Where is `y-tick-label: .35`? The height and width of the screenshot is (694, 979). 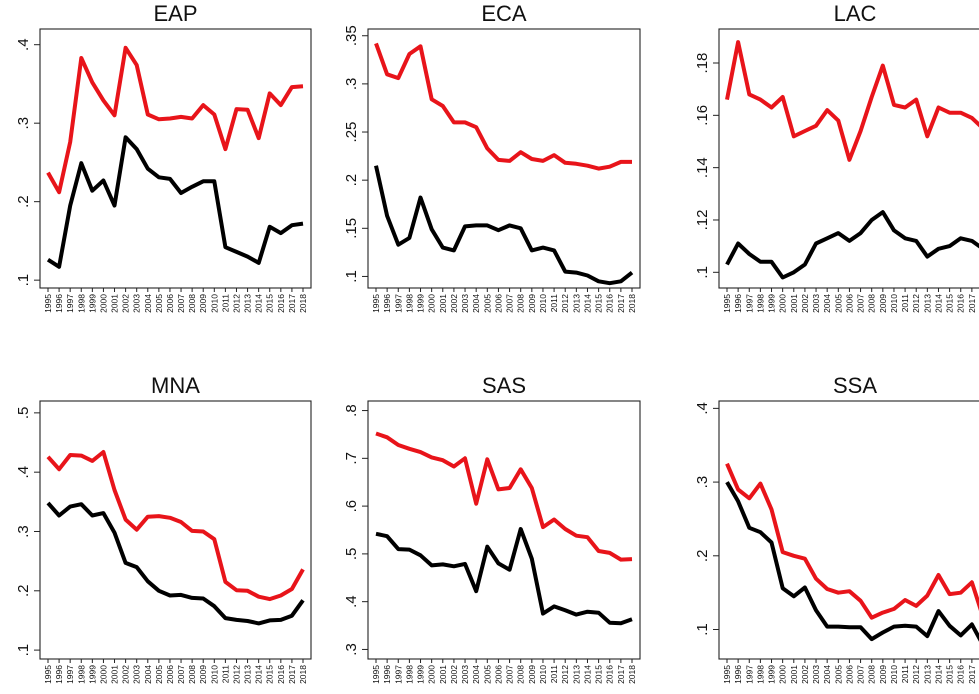 y-tick-label: .35 is located at coordinates (351, 35).